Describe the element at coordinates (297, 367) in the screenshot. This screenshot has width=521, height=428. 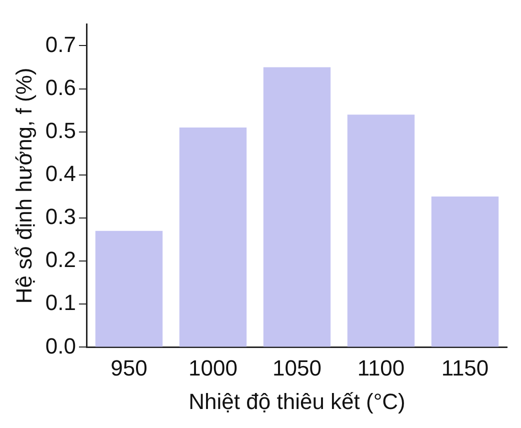
I see `x-tick-label: 1050` at that location.